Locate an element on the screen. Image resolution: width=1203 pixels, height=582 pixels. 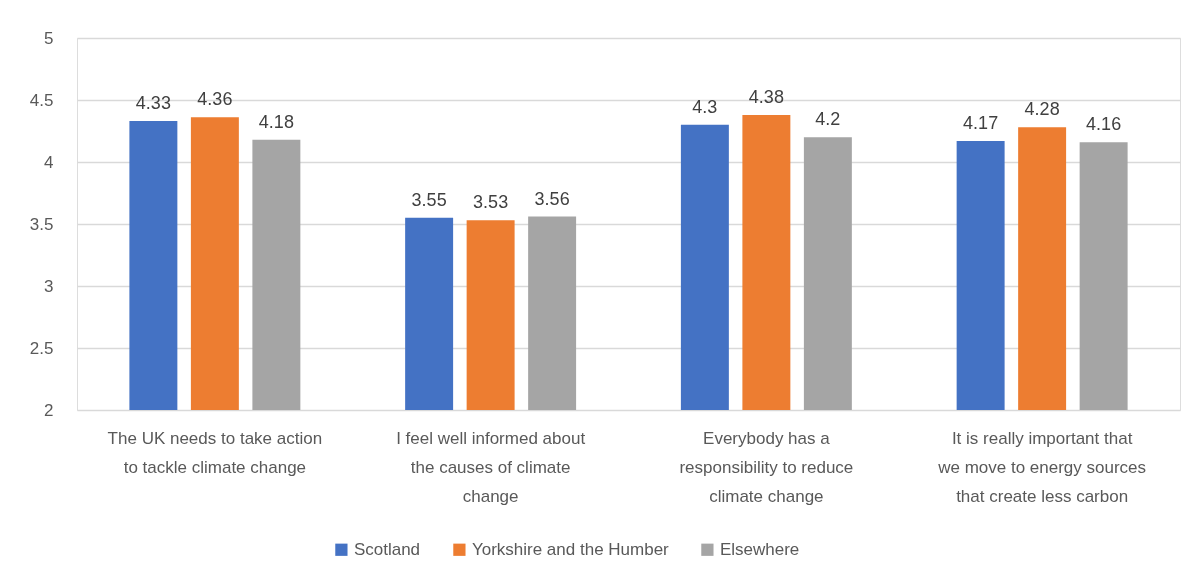
data-label: 4.3 is located at coordinates (705, 106).